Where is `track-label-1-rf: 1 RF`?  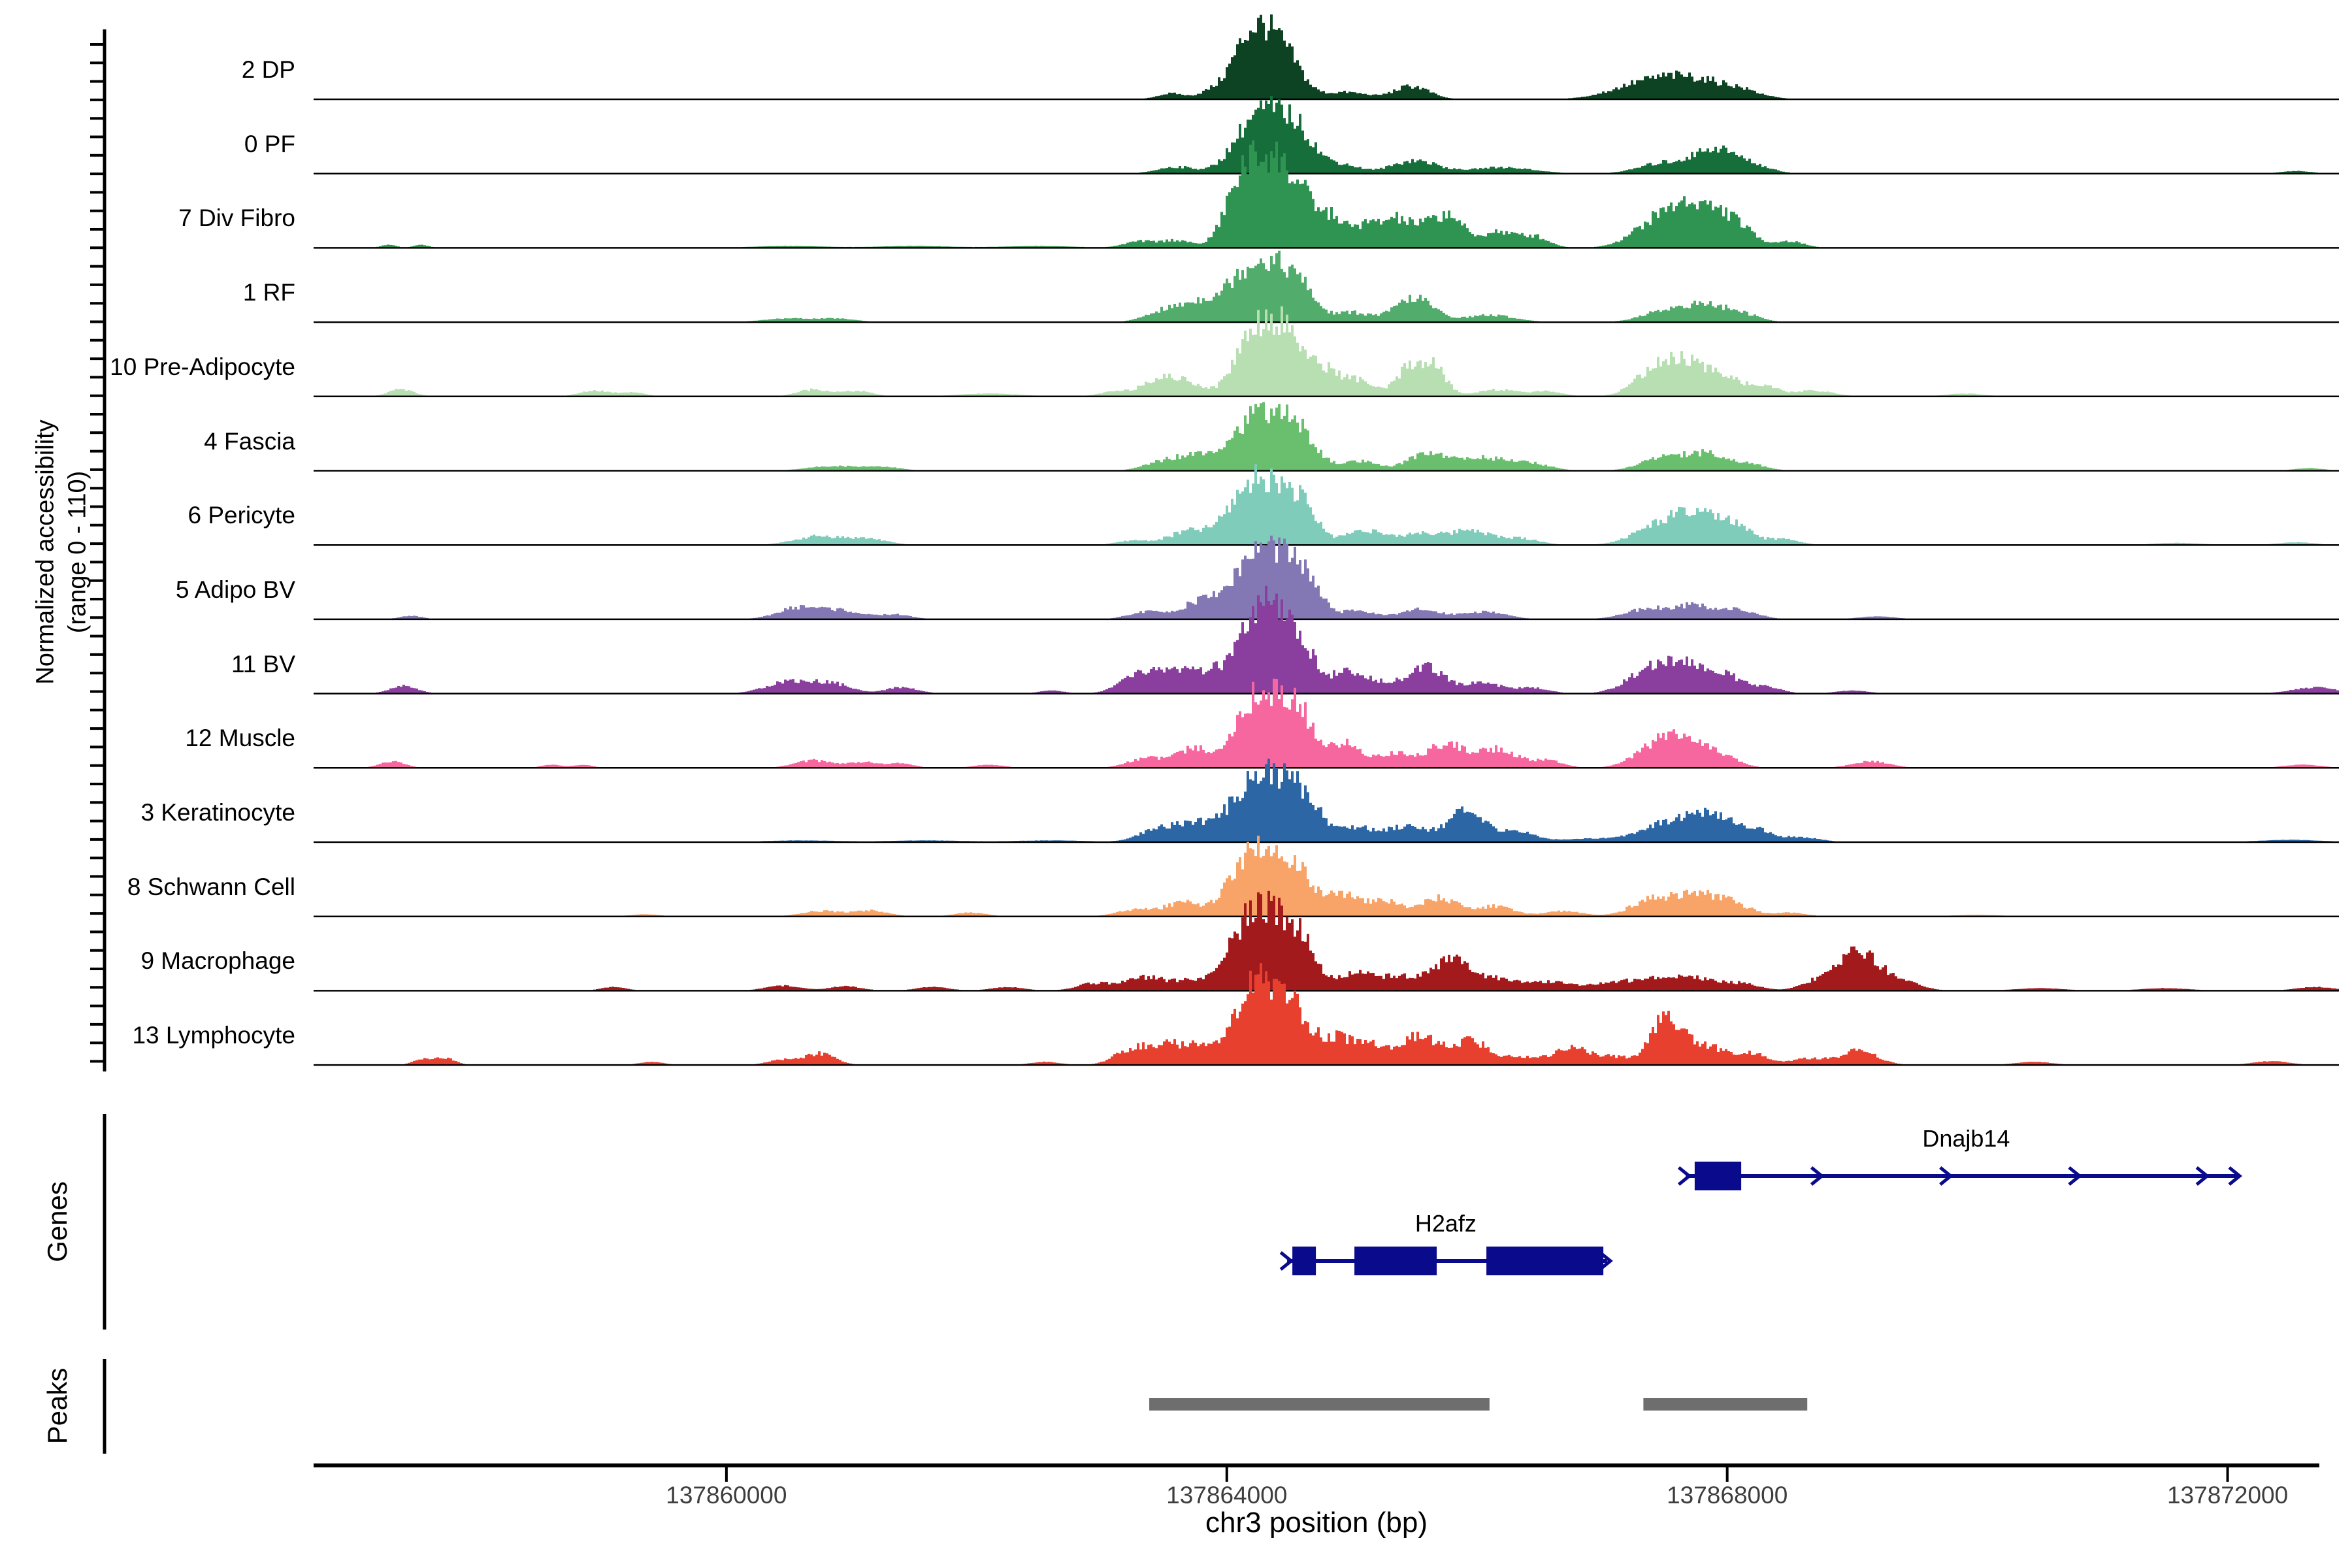 track-label-1-rf: 1 RF is located at coordinates (268, 292).